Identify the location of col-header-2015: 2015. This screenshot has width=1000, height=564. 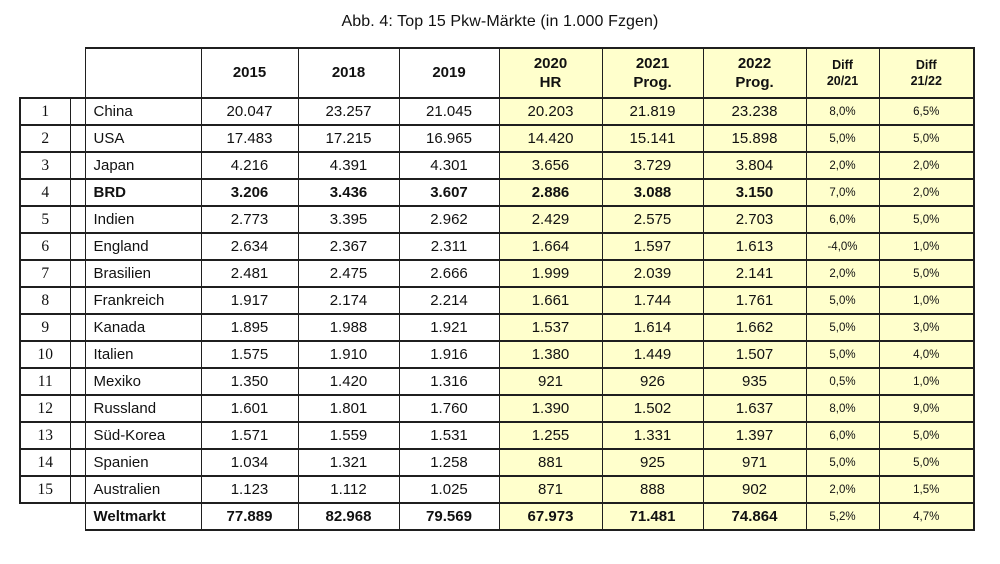
(249, 73).